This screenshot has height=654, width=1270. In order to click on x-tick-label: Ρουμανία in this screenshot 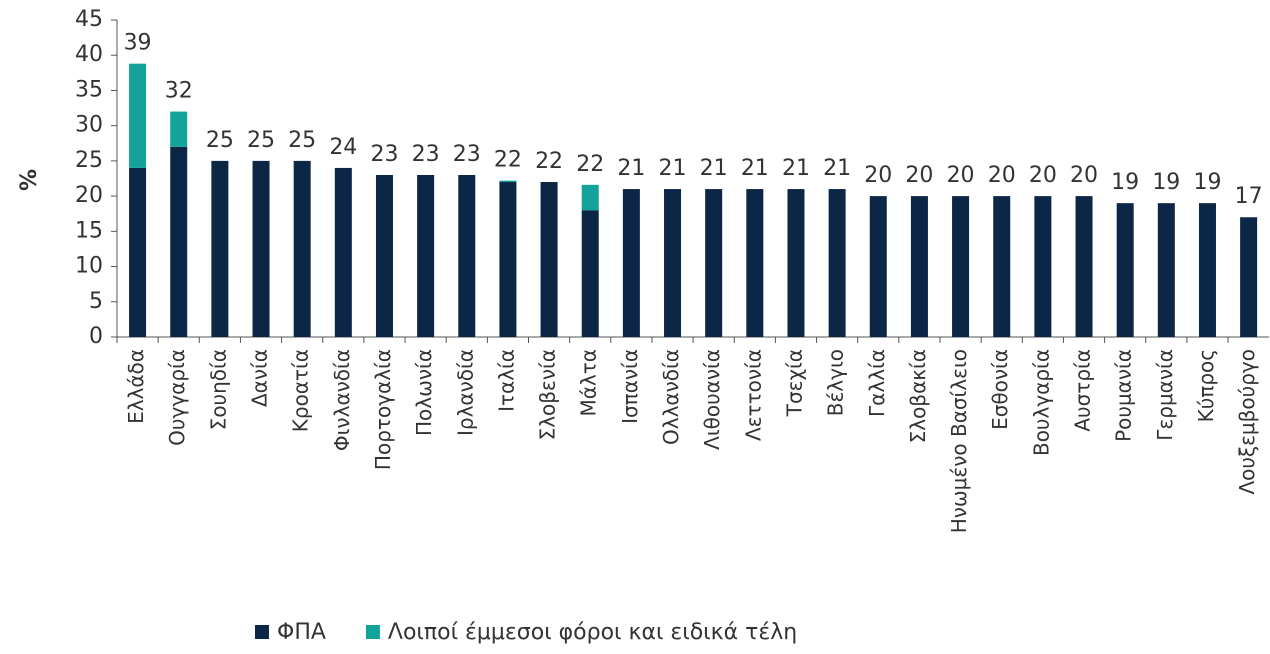, I will do `click(1124, 395)`.